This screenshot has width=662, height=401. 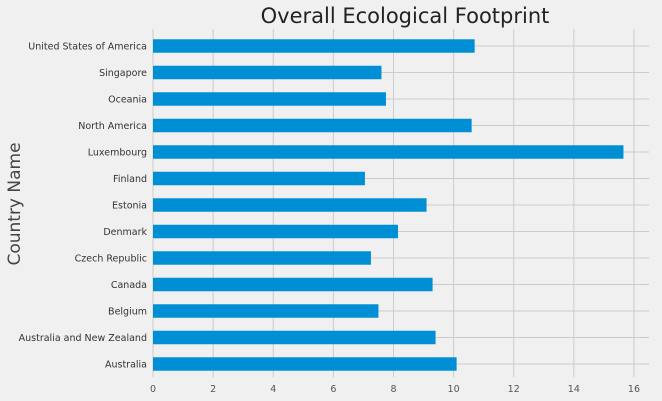 I want to click on y-tick-label: United States of America, so click(x=87, y=47).